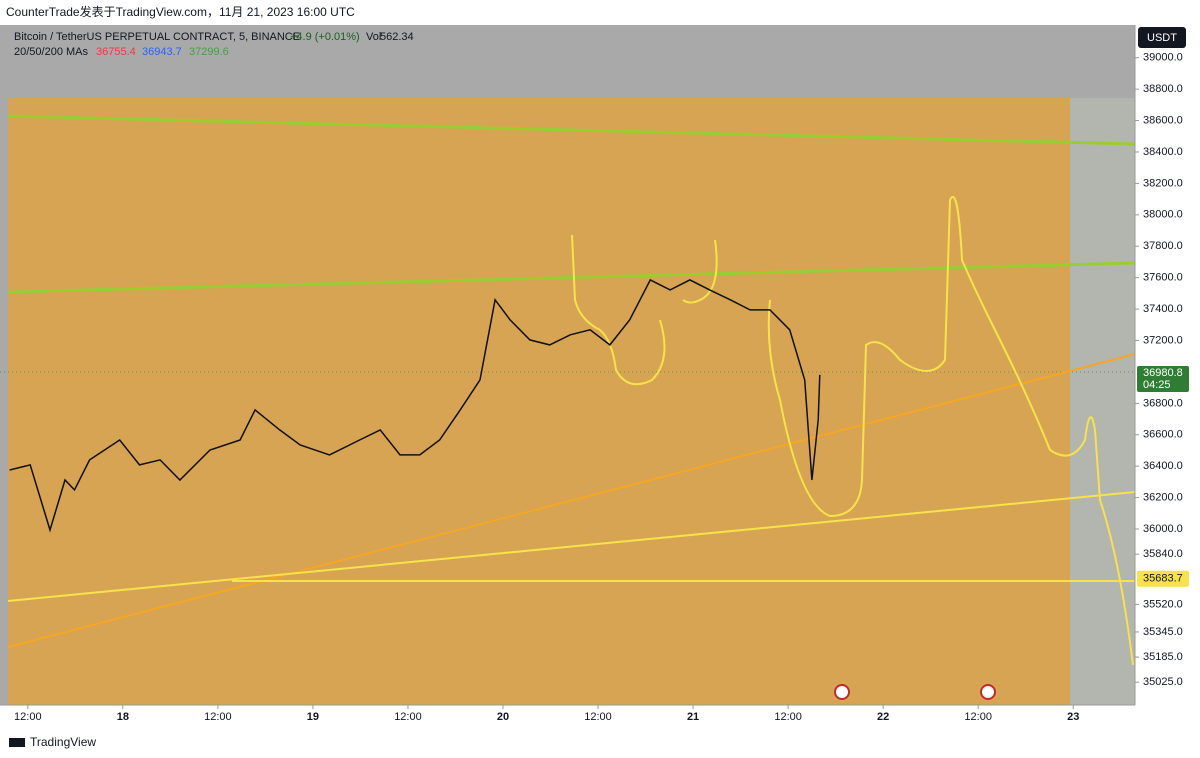 This screenshot has height=758, width=1200. Describe the element at coordinates (1163, 246) in the screenshot. I see `y-tick-label: 37800.0` at that location.